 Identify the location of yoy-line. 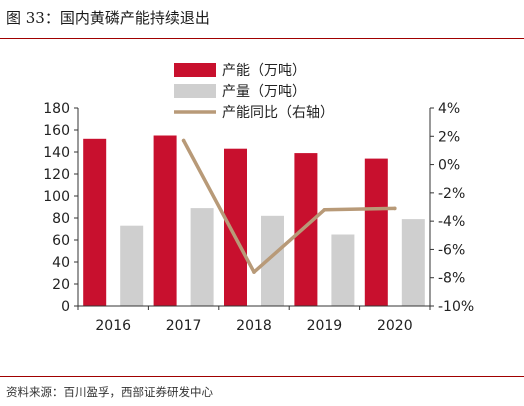
(289, 206).